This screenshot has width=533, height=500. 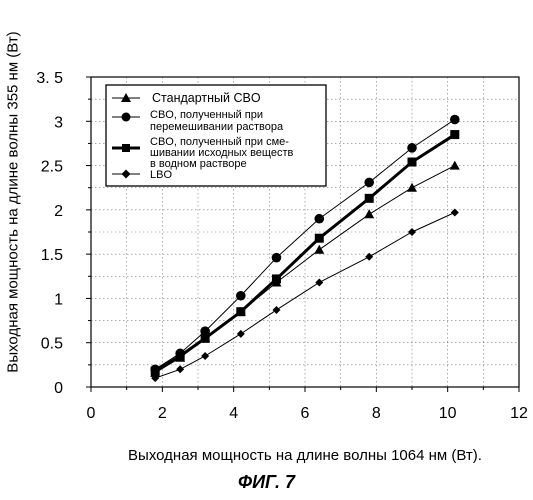 I want to click on legend-marker-square, so click(x=126, y=148).